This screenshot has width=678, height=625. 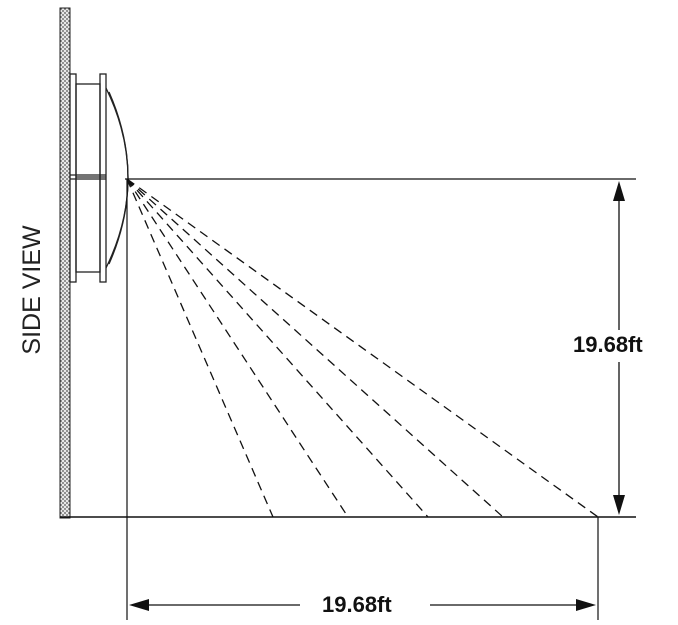 What do you see at coordinates (608, 345) in the screenshot?
I see `height-dimension-label: 19.68ft` at bounding box center [608, 345].